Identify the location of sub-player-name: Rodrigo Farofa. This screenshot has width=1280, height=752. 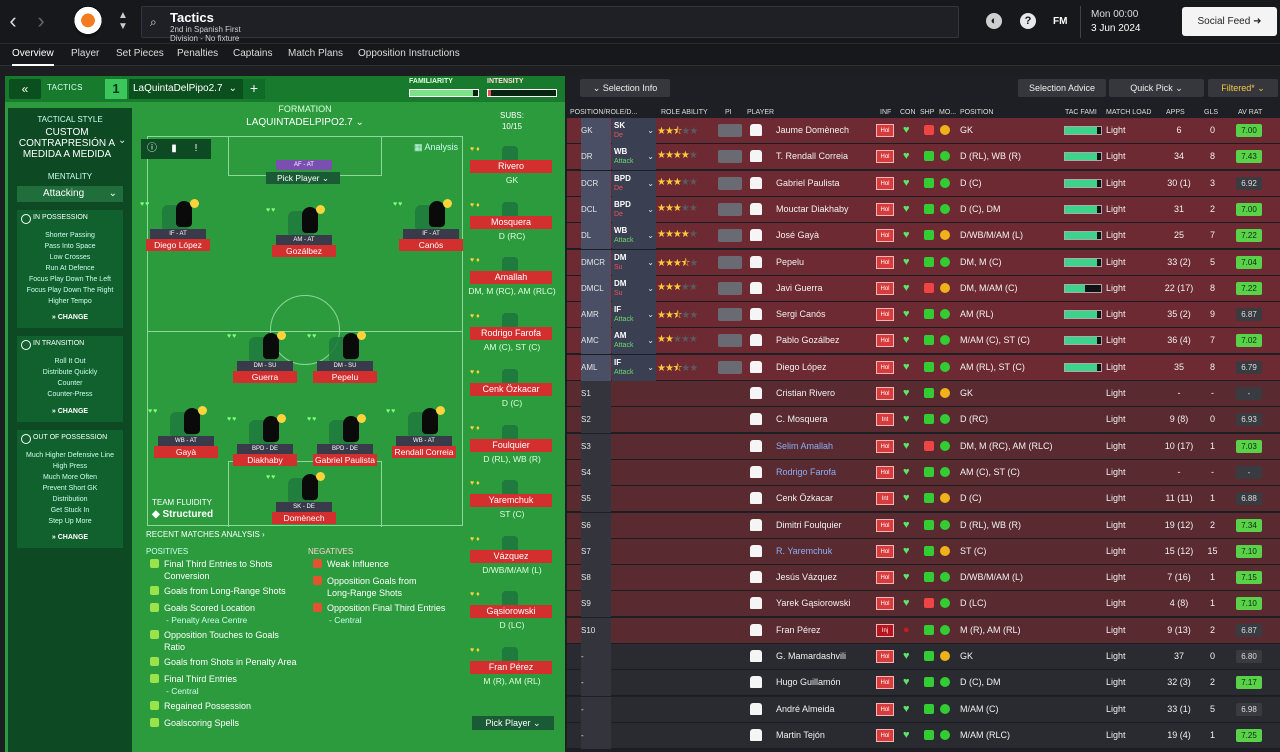
(511, 333).